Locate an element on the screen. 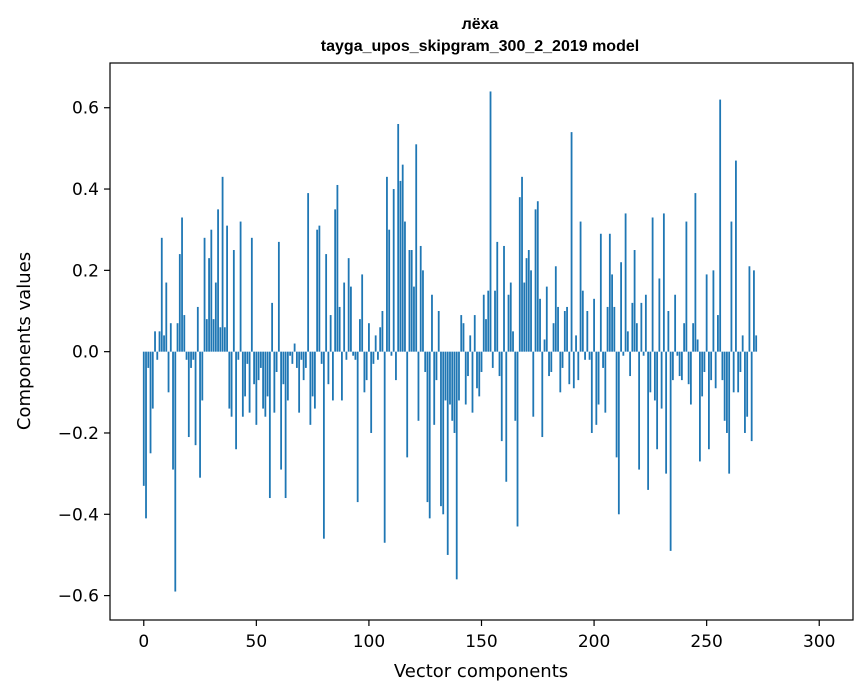  y-axis-ticks: −0.6 −0.4 −0.2 0.0 0.2 0.4 0.6 is located at coordinates (84, 353).